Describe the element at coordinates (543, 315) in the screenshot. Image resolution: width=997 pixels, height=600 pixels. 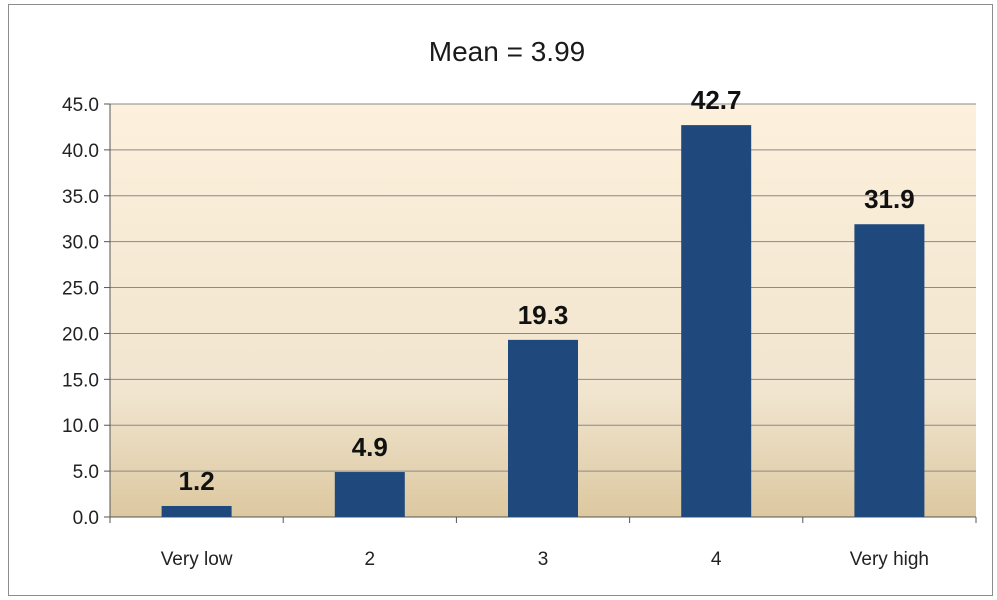
I see `bar-value-label: 19.3` at that location.